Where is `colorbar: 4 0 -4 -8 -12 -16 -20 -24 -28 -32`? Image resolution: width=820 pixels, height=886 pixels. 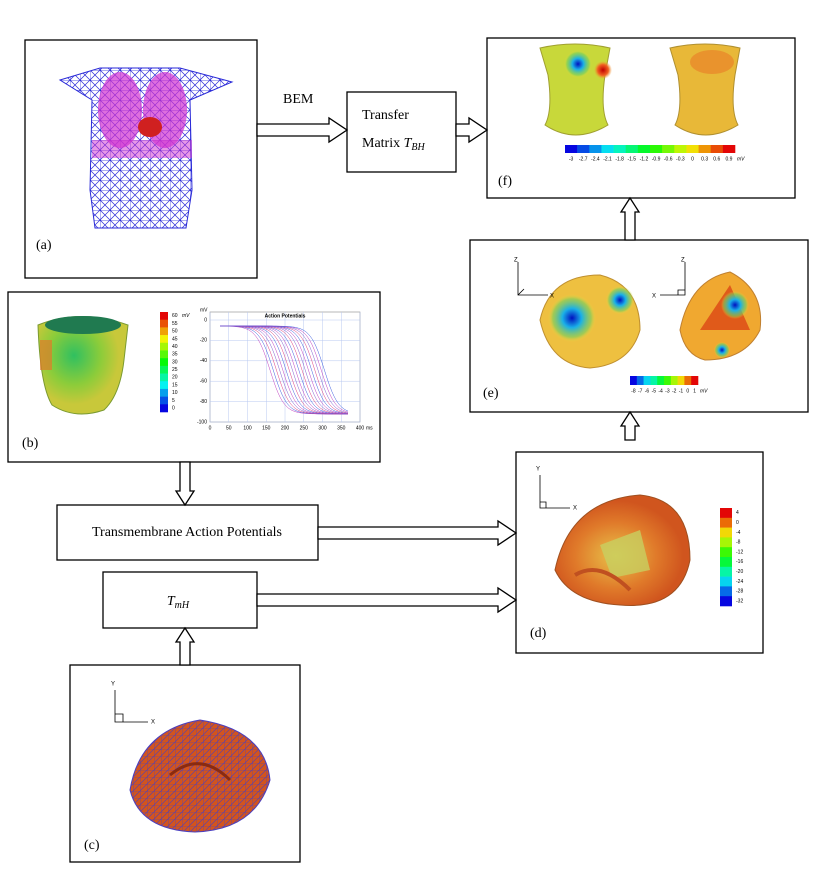 colorbar: 4 0 -4 -8 -12 -16 -20 -24 -28 -32 is located at coordinates (731, 557).